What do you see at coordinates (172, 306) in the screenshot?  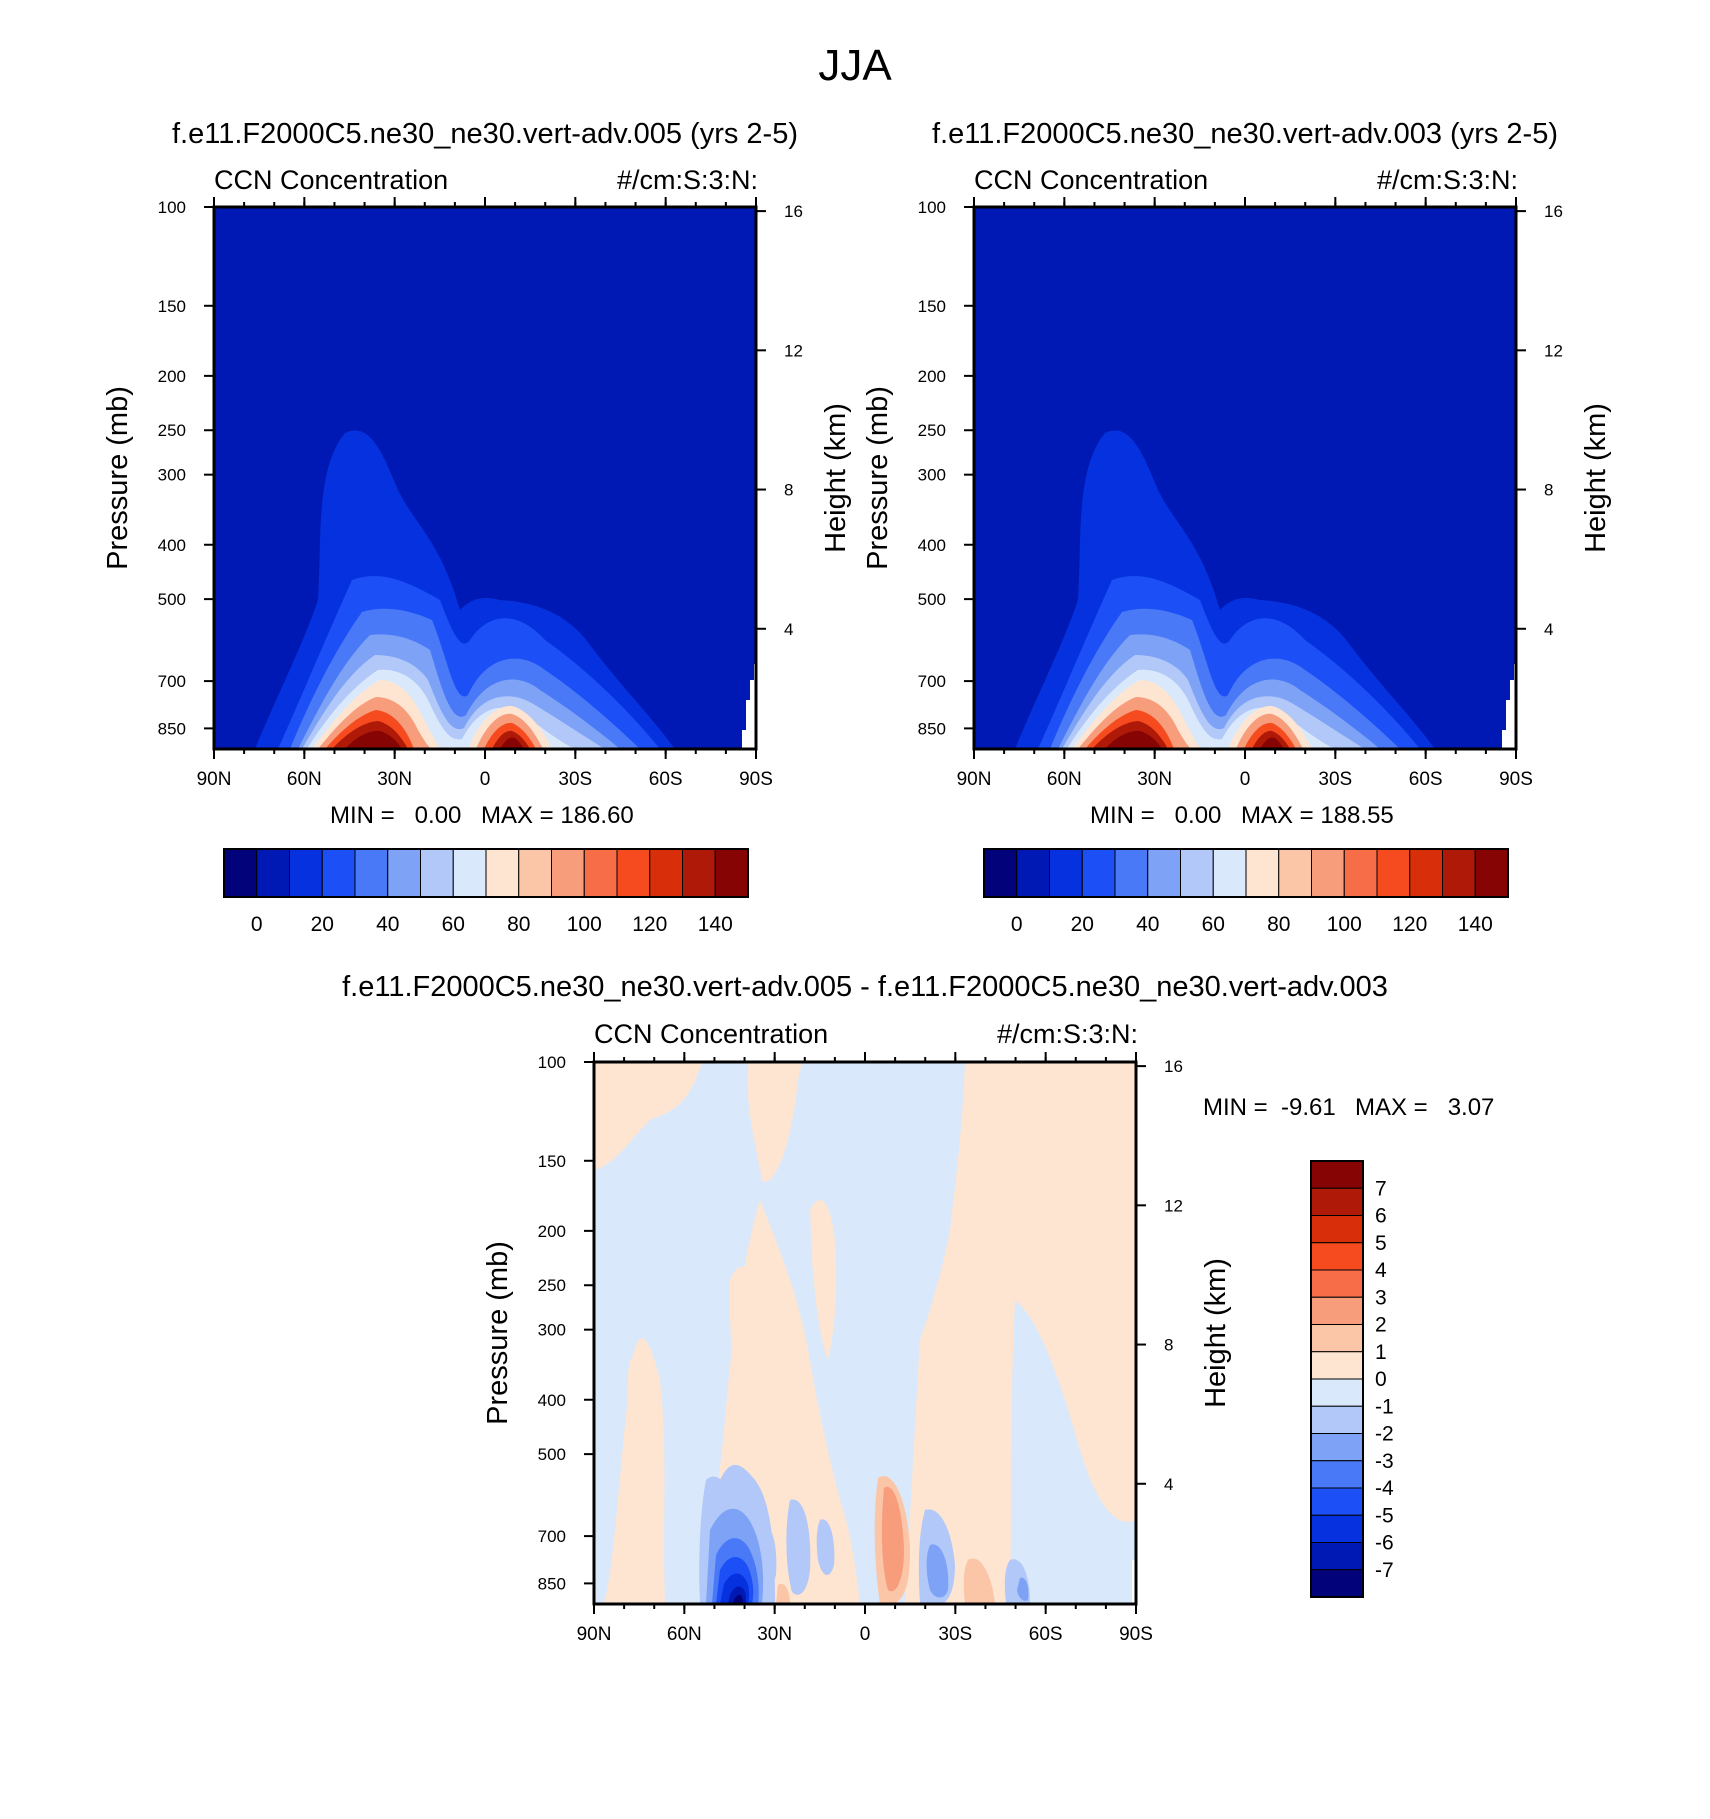 I see `y-tick-label: 150` at bounding box center [172, 306].